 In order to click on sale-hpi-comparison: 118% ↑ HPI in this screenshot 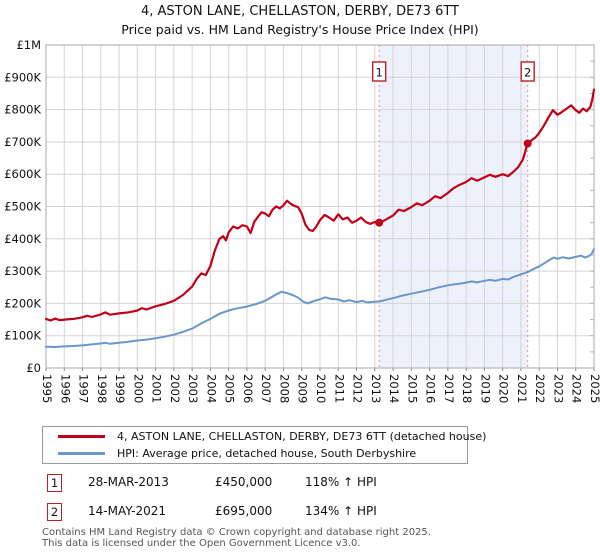, I will do `click(341, 482)`.